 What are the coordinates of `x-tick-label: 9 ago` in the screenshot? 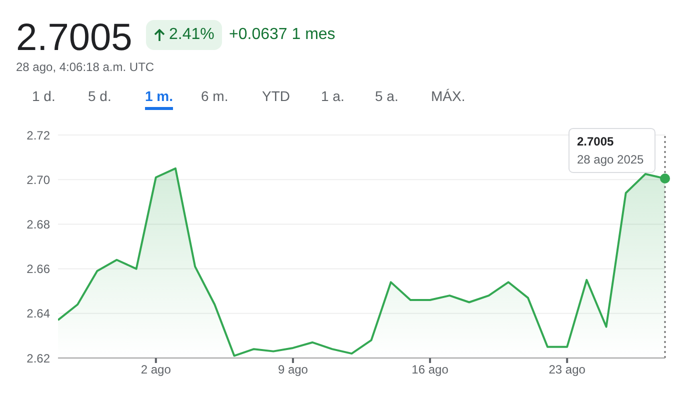 It's located at (293, 369).